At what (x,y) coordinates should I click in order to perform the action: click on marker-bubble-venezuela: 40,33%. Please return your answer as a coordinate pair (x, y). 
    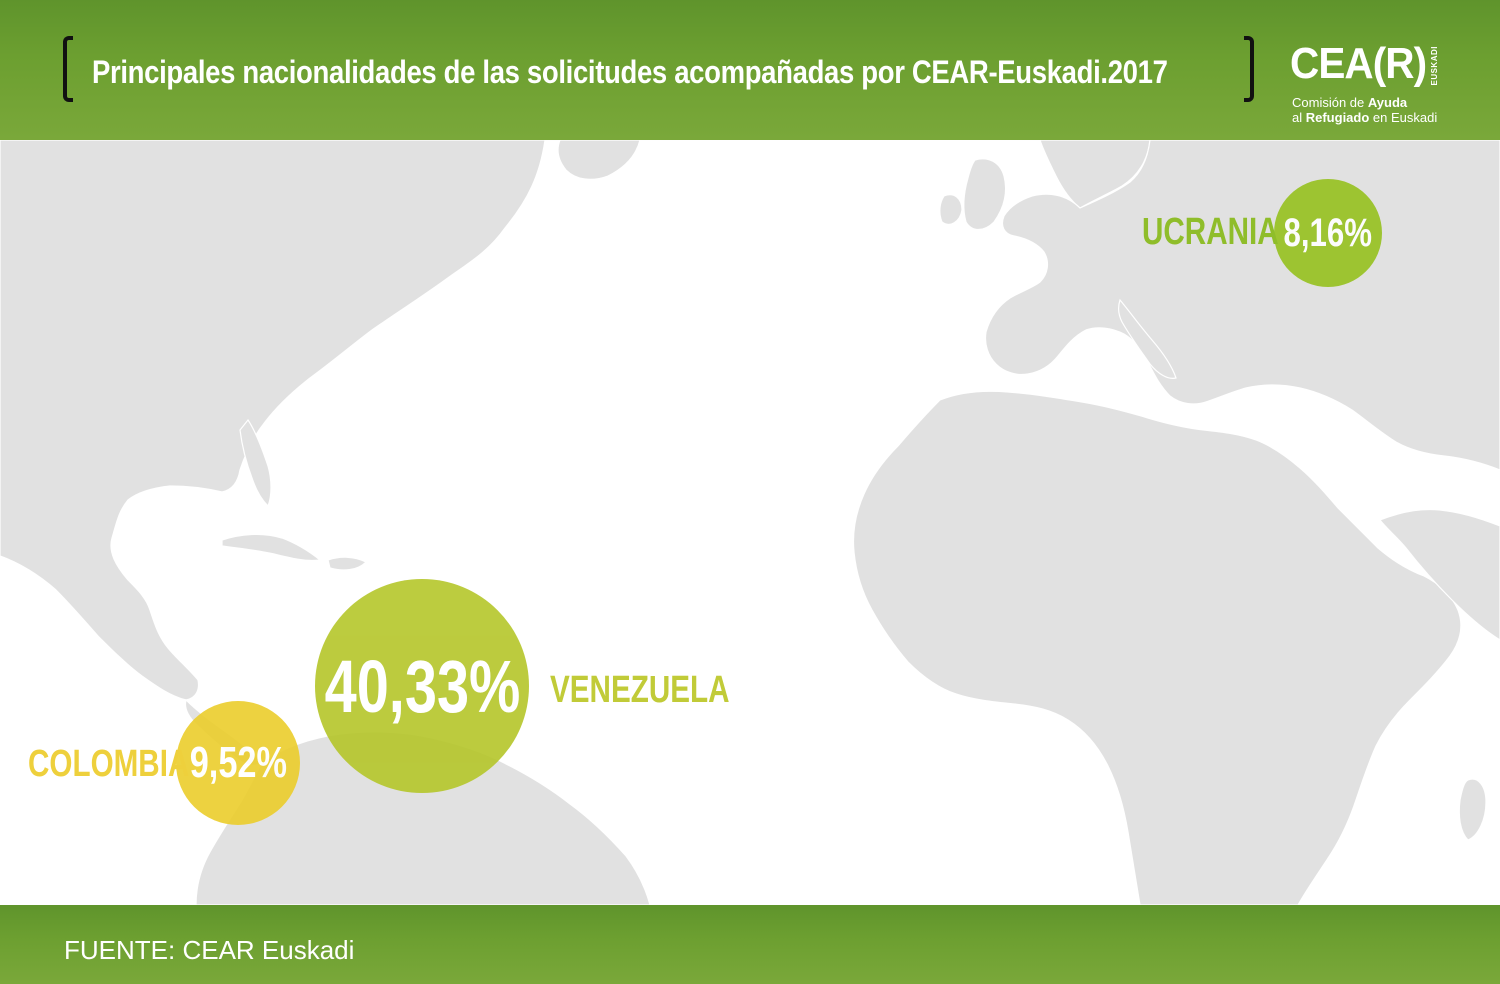
    Looking at the image, I should click on (422, 686).